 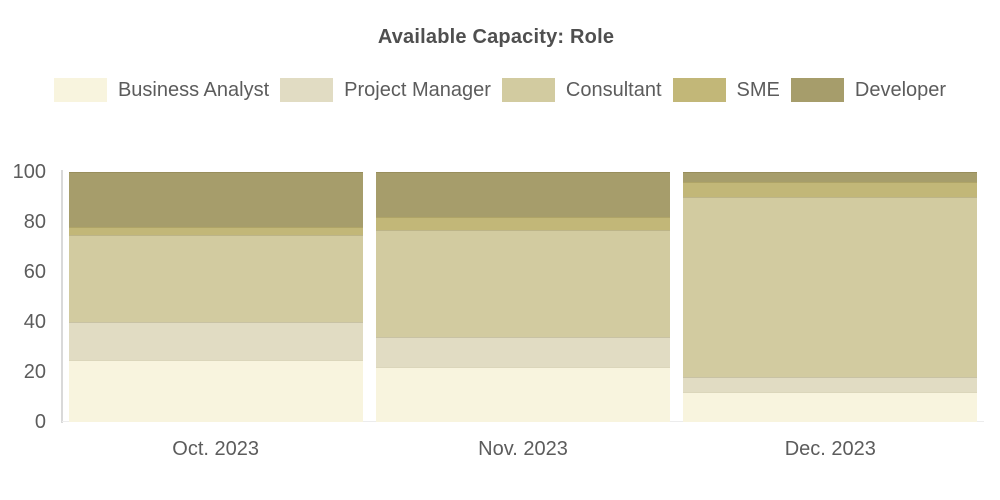 I want to click on legend-swatch-icon-sme, so click(x=699, y=90).